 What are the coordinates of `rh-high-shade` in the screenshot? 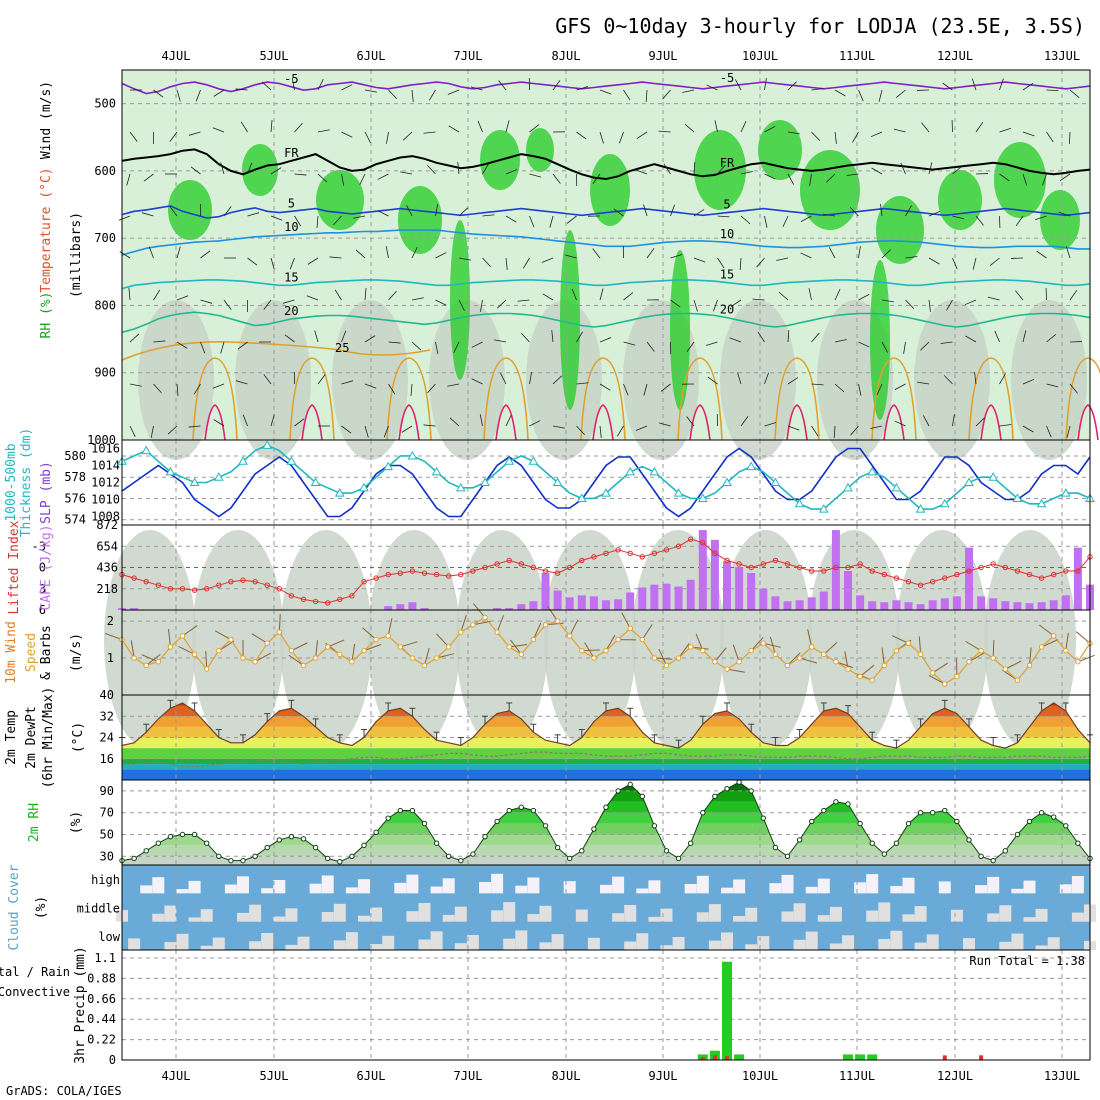 It's located at (610, 190).